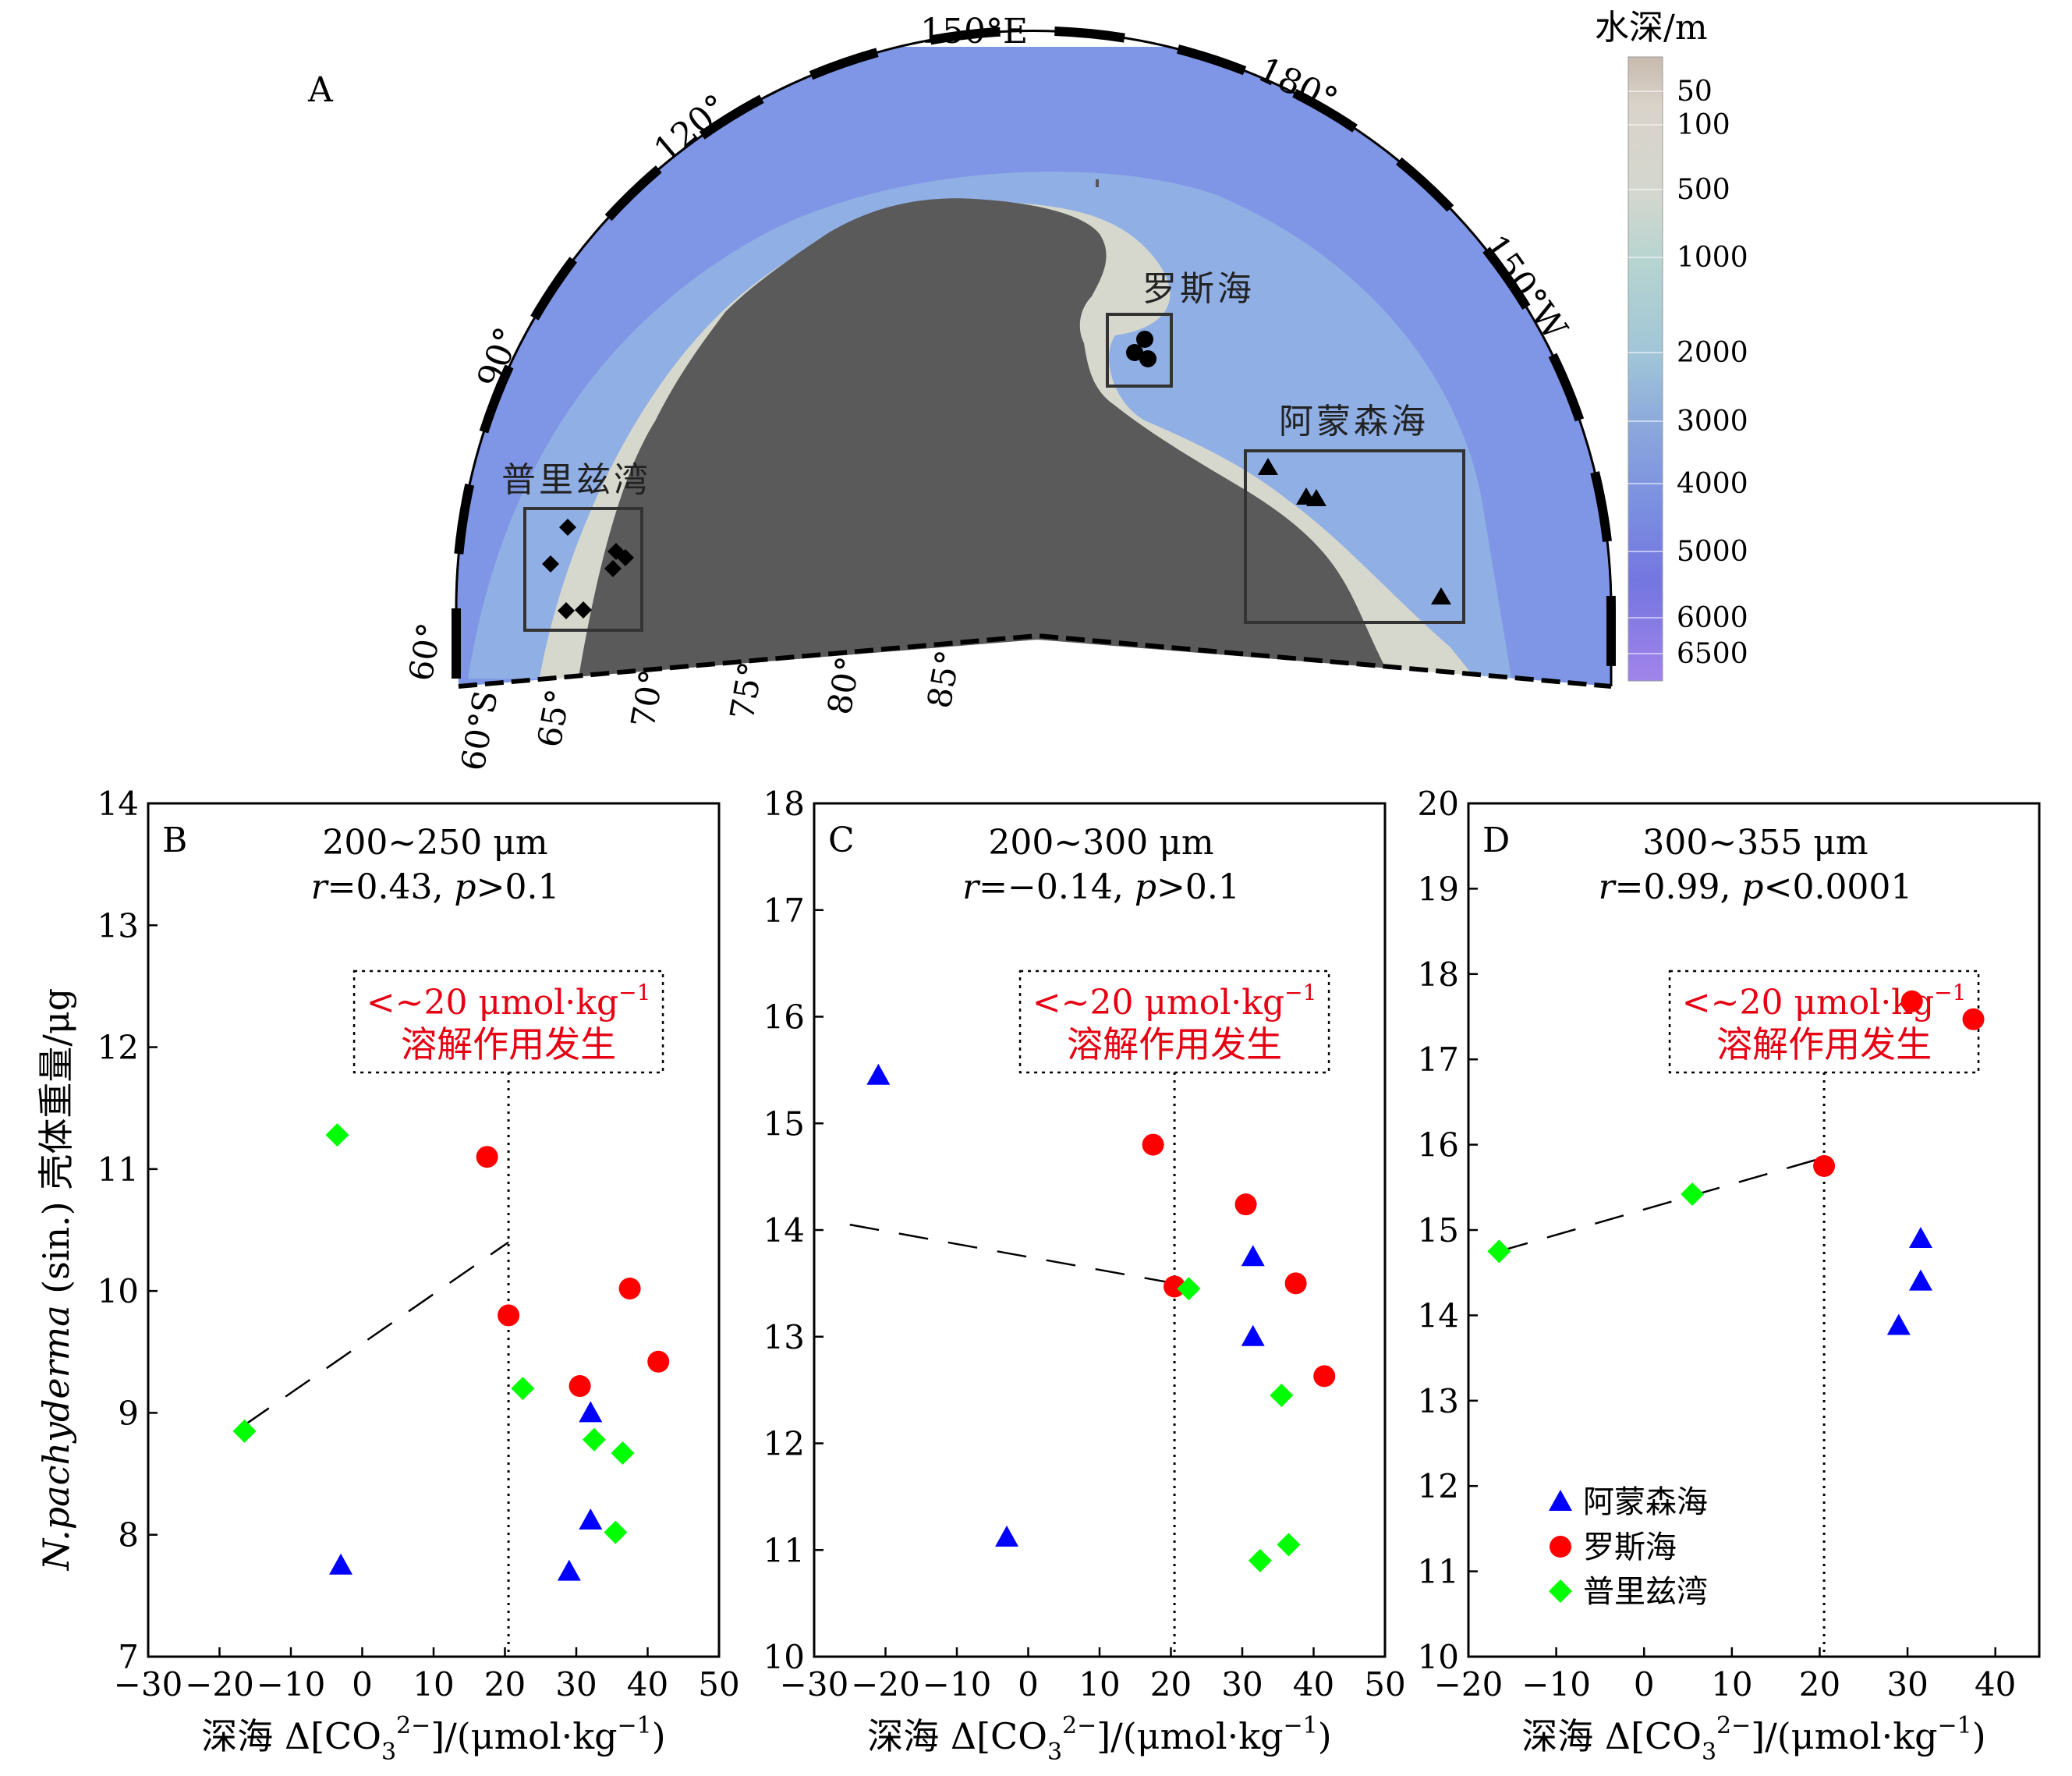 The height and width of the screenshot is (1776, 2072). Describe the element at coordinates (1651, 28) in the screenshot. I see `colorbar-title: 水深/m` at that location.